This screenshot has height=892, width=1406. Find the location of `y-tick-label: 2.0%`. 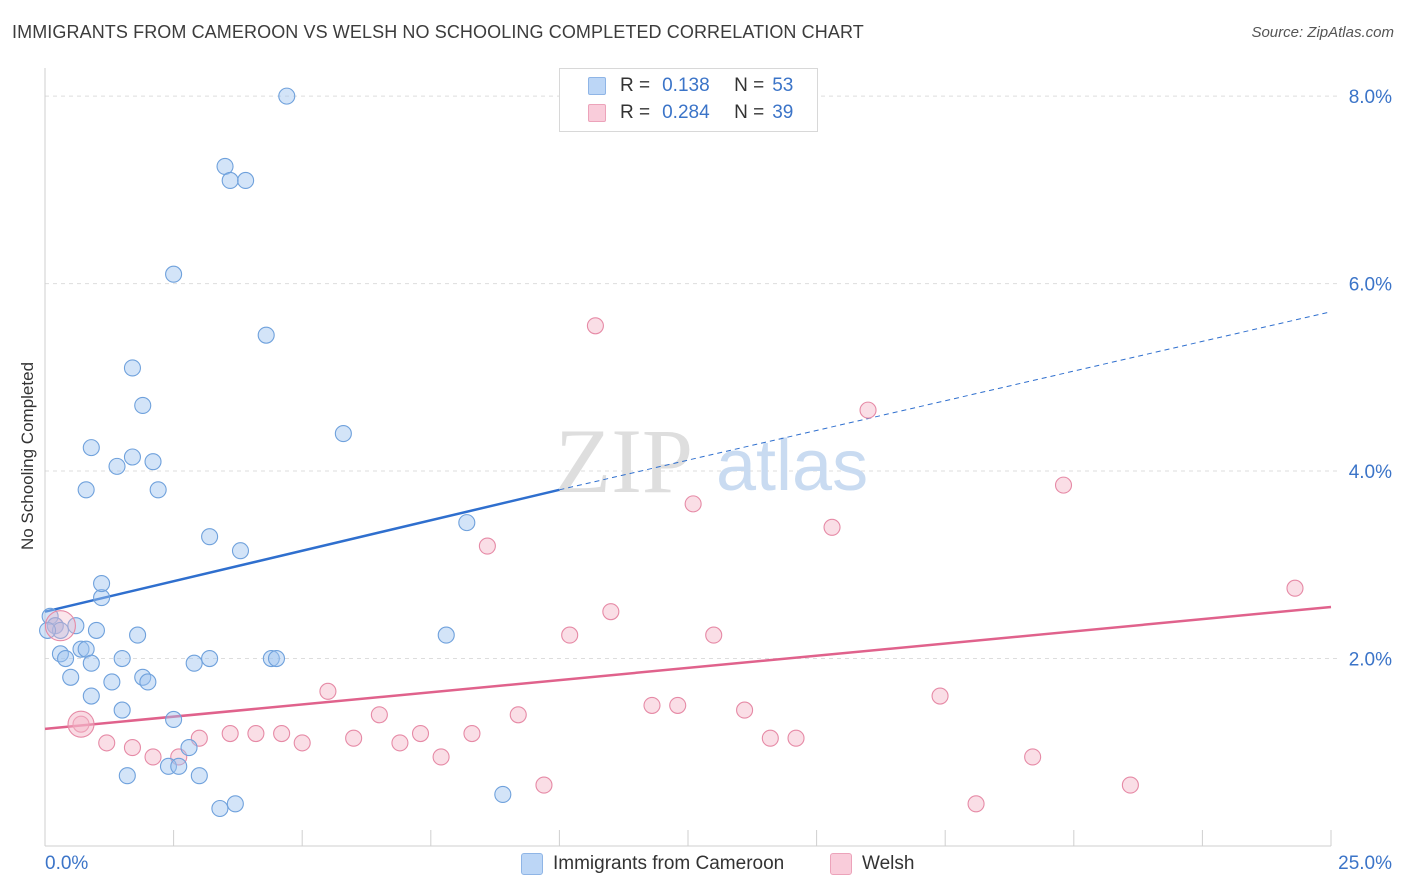

y-tick-label: 2.0% is located at coordinates (1370, 660).